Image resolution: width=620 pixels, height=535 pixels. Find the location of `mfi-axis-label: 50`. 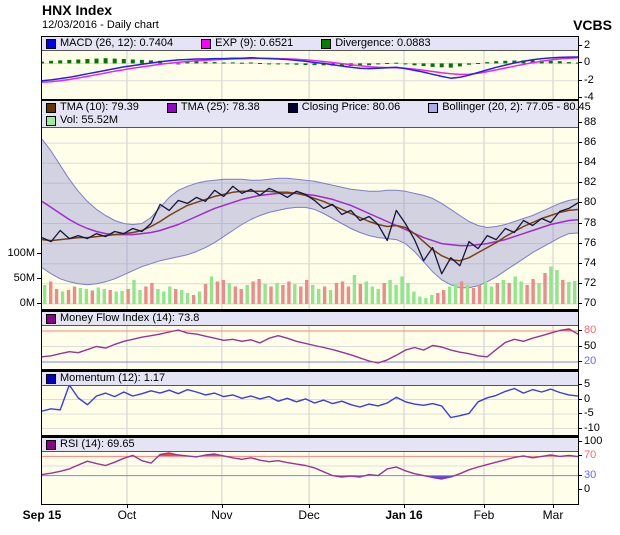

mfi-axis-label: 50 is located at coordinates (590, 345).